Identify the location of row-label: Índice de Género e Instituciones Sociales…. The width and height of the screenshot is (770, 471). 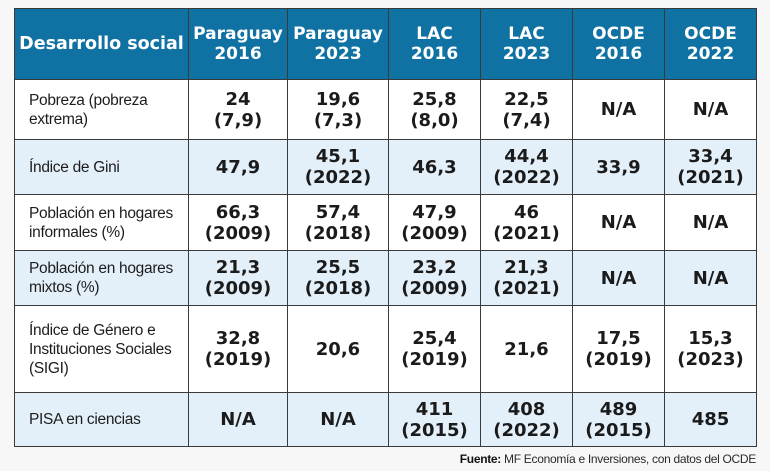
(101, 349).